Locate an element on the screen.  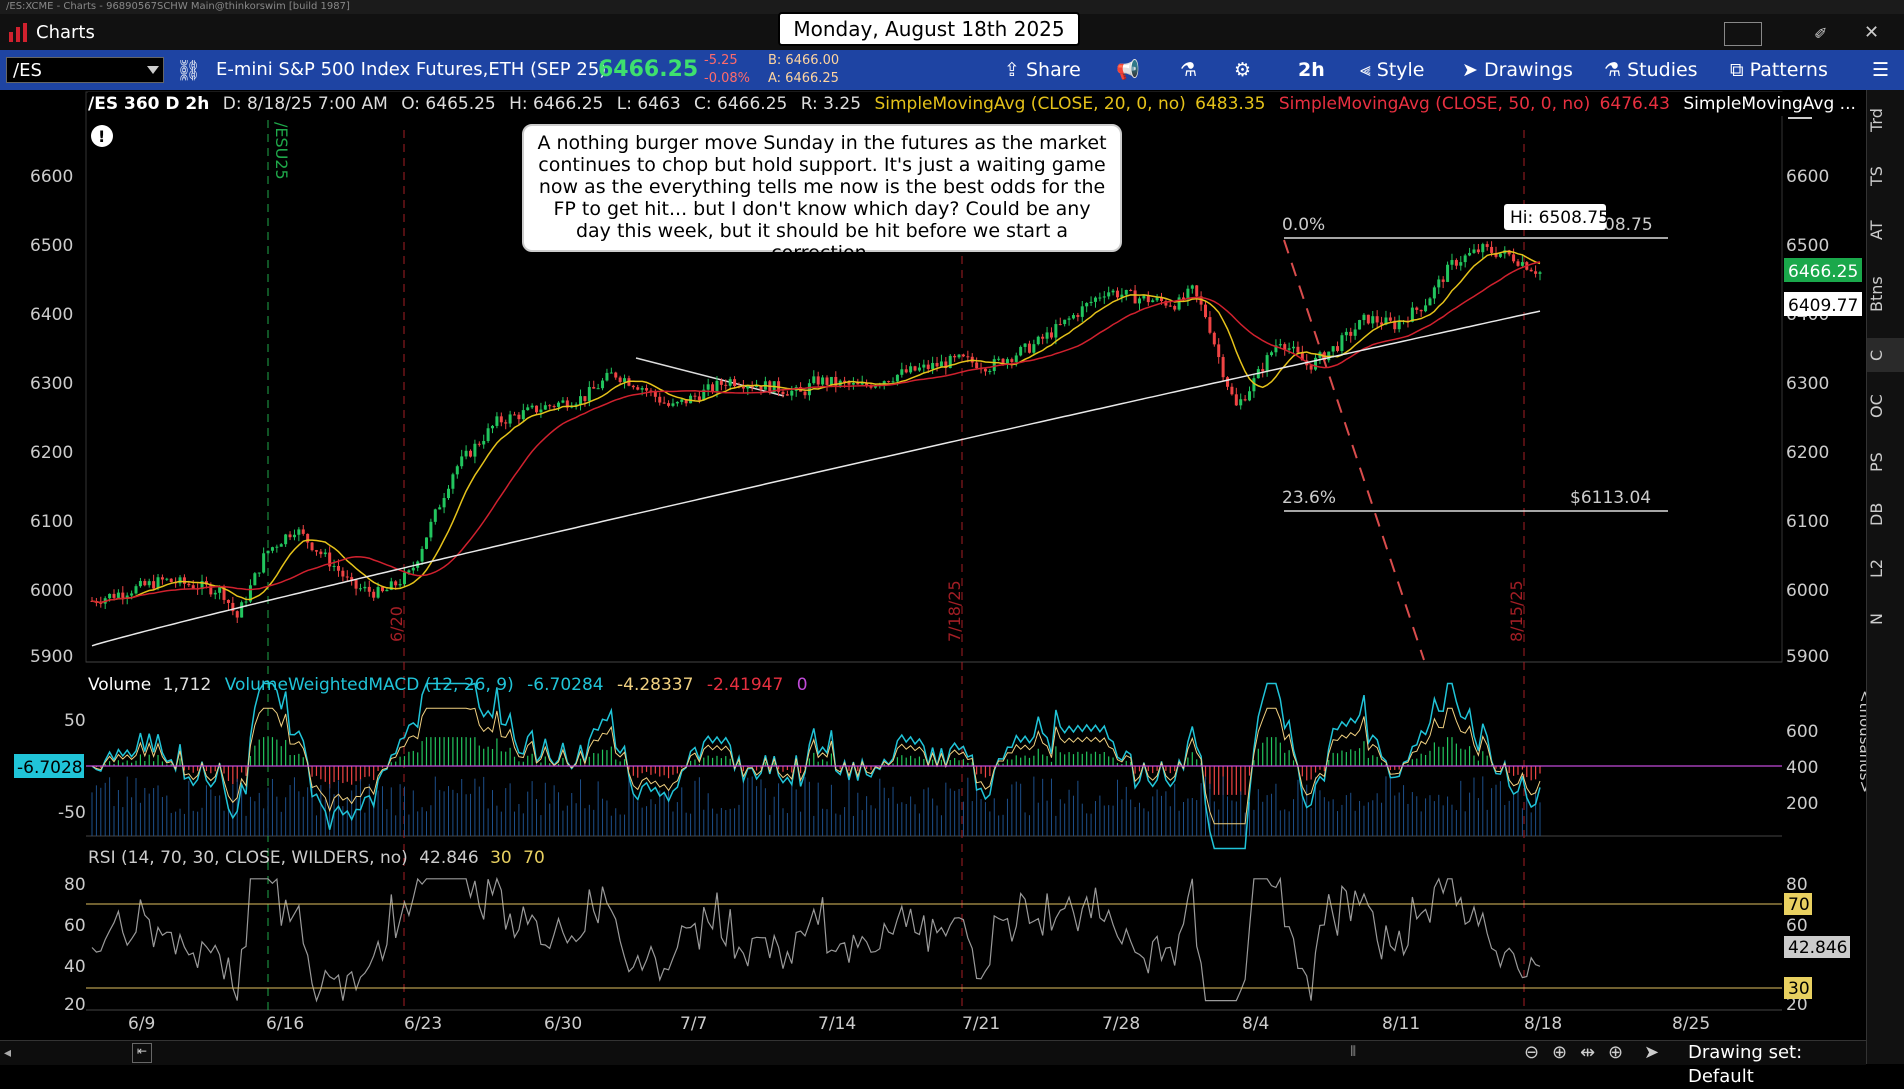
symbol-input: /ES is located at coordinates (85, 70).